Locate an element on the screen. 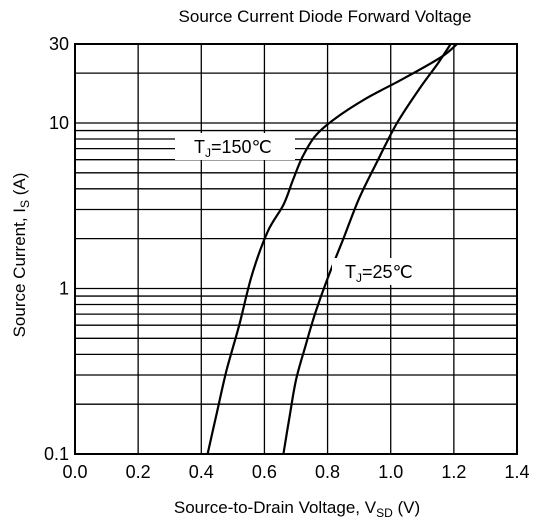  x-axis-label: Source-to-Drain Voltage, VSD (V) is located at coordinates (297, 509).